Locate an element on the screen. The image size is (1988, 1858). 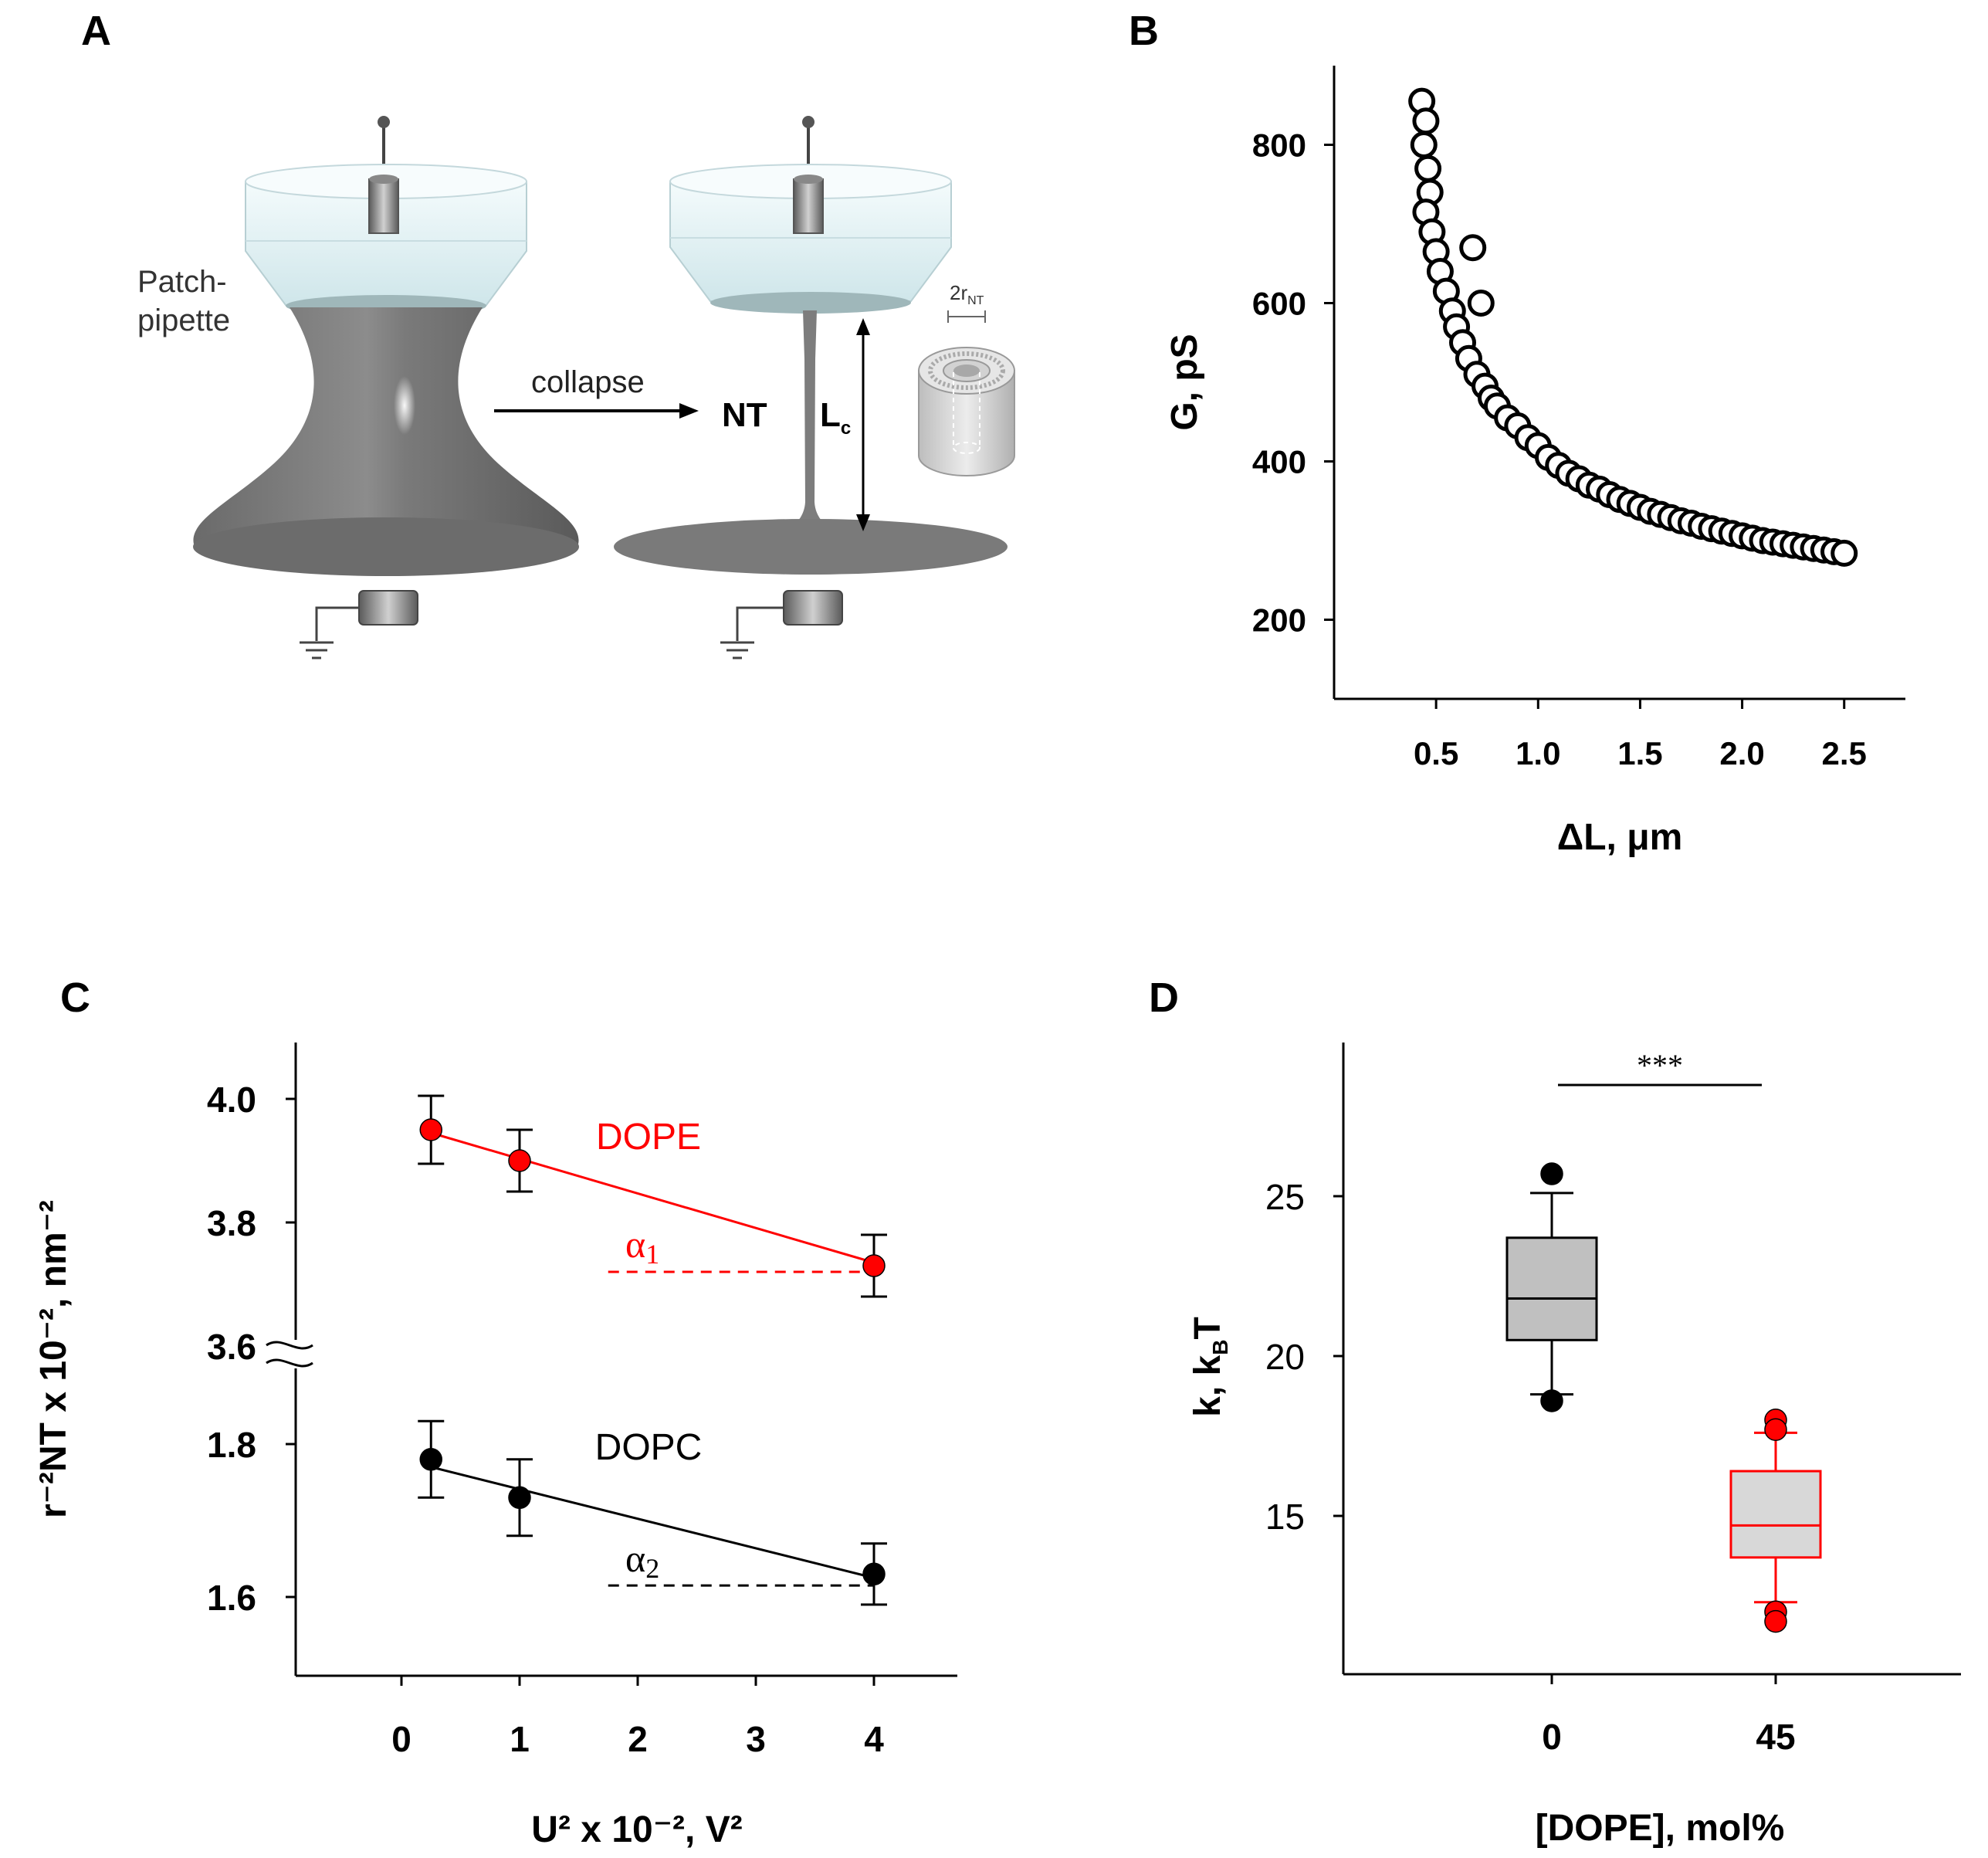
chart-c-y-label: r⁻²NT x 10⁻², nm⁻² is located at coordinates (53, 1359).